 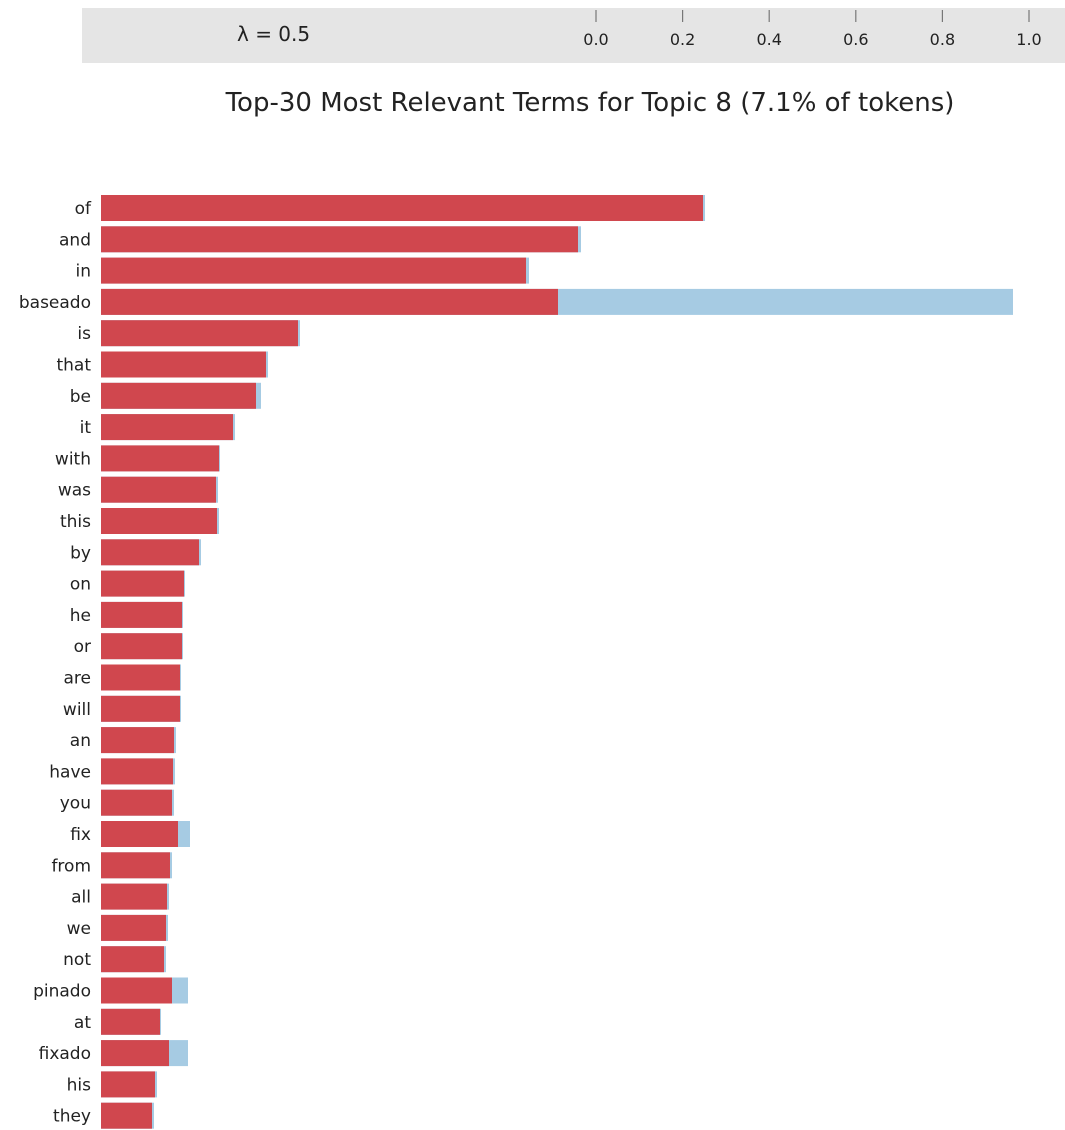 I want to click on term-label: fix, so click(x=80, y=835).